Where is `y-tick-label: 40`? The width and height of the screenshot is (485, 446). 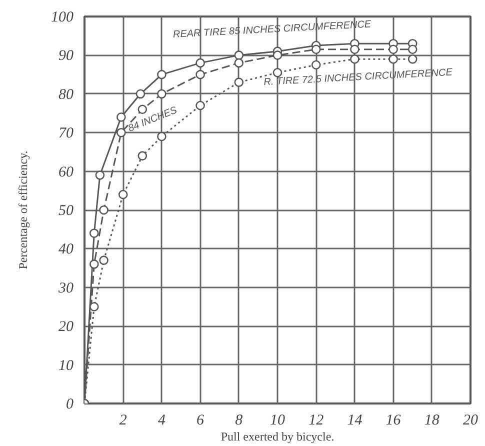
y-tick-label: 40 is located at coordinates (66, 250).